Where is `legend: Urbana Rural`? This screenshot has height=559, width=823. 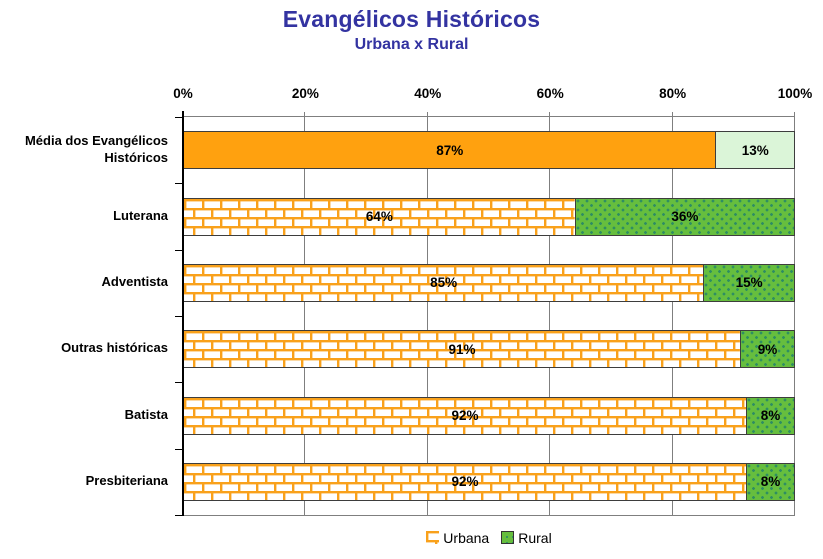
legend: Urbana Rural is located at coordinates (489, 537).